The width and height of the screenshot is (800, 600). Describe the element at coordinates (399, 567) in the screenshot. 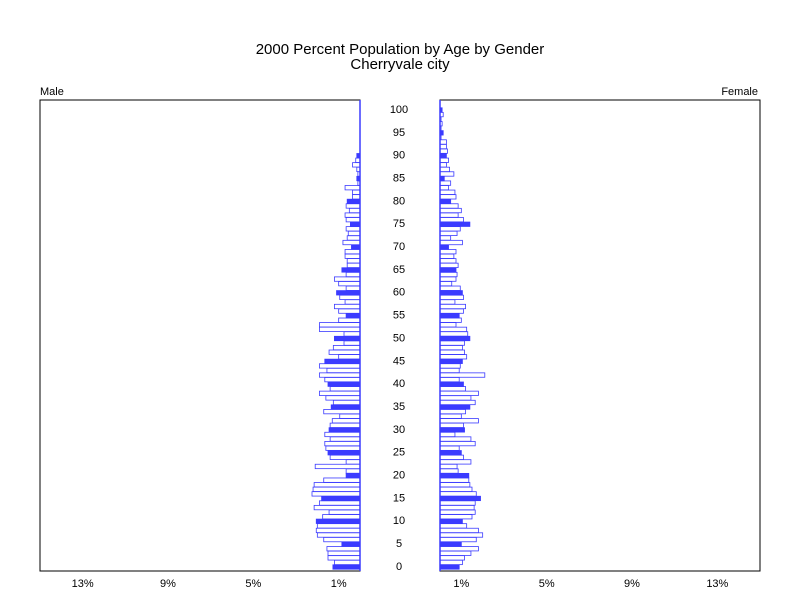

I see `age-label: 0` at that location.